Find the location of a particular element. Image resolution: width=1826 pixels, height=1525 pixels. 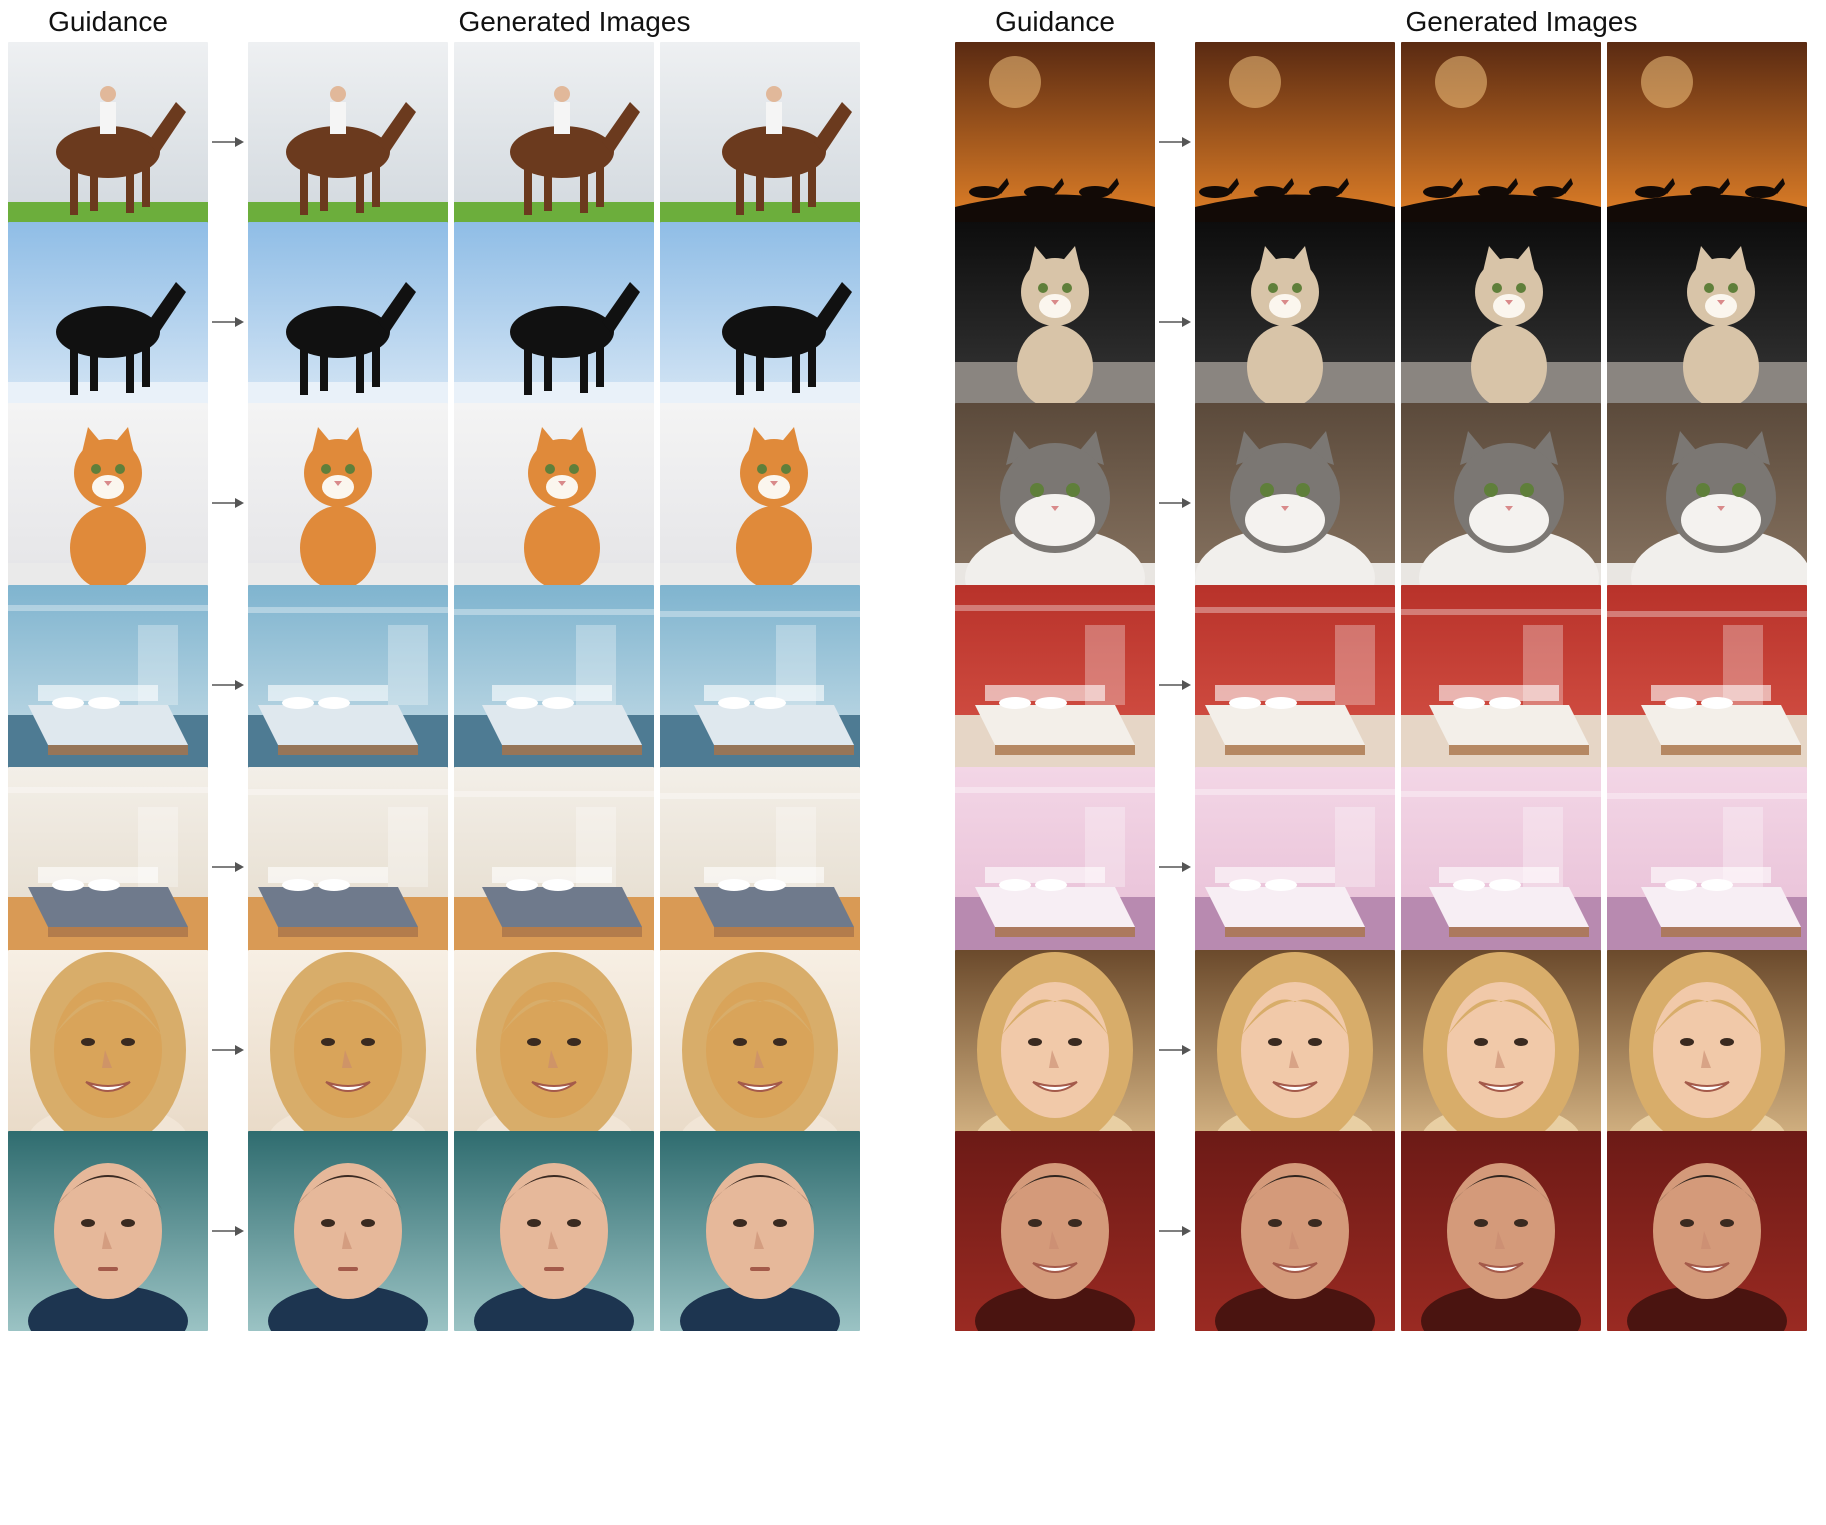

example-row-blue-bedroom is located at coordinates (454, 685).